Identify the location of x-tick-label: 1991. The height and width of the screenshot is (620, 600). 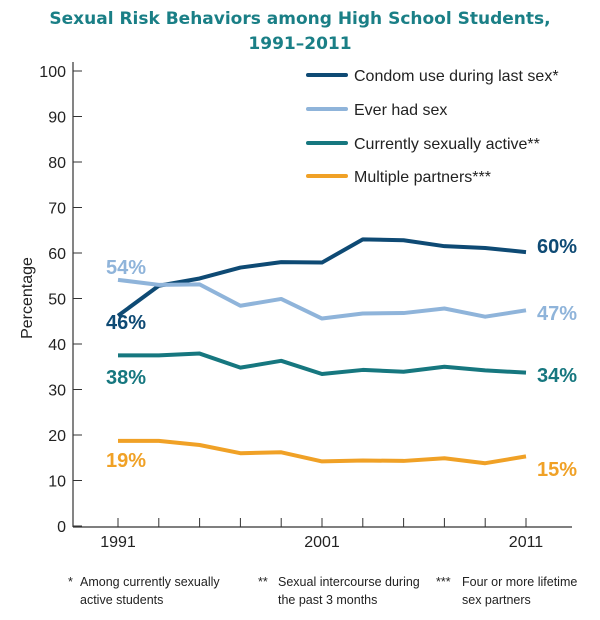
(118, 542).